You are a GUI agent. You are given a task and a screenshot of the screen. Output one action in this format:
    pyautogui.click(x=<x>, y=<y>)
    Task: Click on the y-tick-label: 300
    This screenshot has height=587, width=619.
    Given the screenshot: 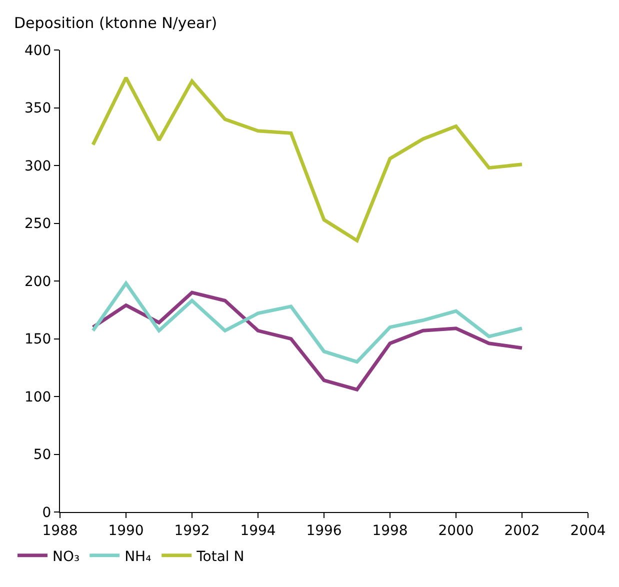 What is the action you would take?
    pyautogui.click(x=38, y=166)
    